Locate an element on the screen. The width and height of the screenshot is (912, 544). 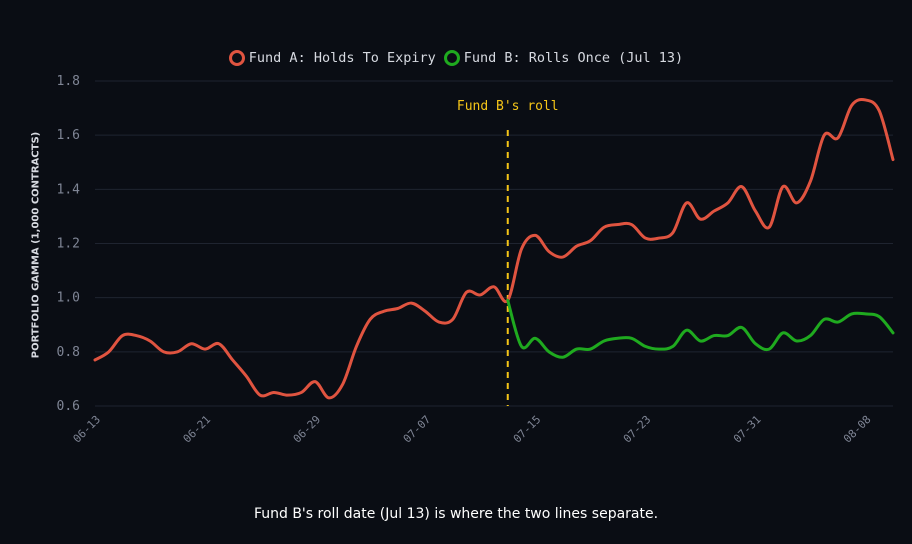
y-tick-label: 1.2 is located at coordinates (68, 244).